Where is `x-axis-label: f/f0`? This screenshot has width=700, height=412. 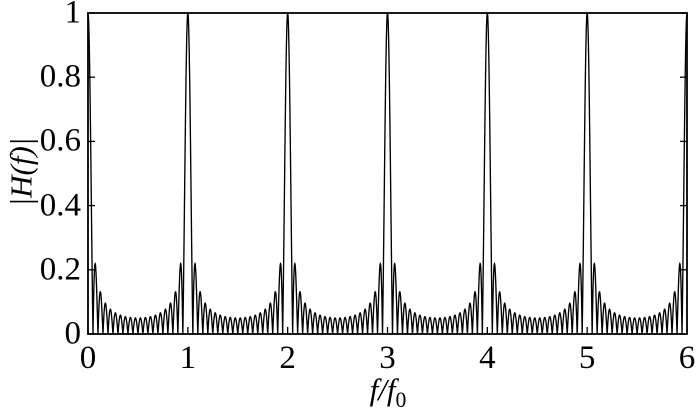
x-axis-label: f/f0 is located at coordinates (388, 391).